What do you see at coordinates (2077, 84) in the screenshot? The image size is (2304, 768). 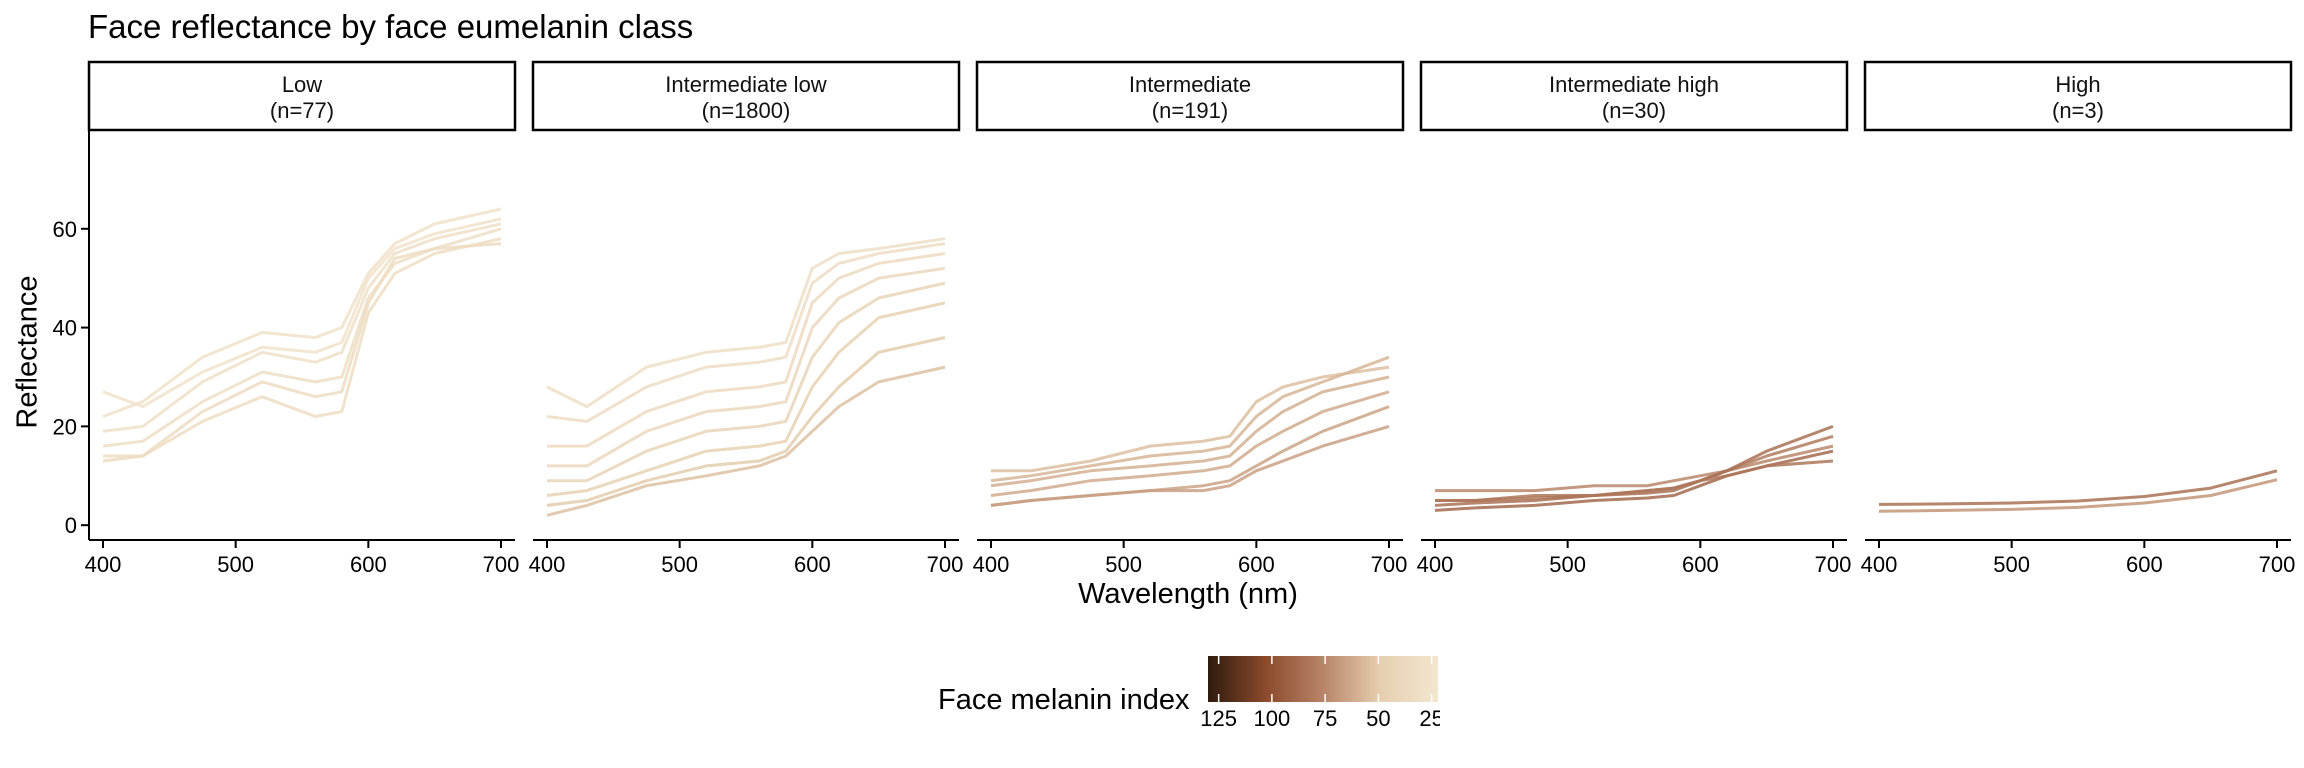 I see `facet-label: High` at bounding box center [2077, 84].